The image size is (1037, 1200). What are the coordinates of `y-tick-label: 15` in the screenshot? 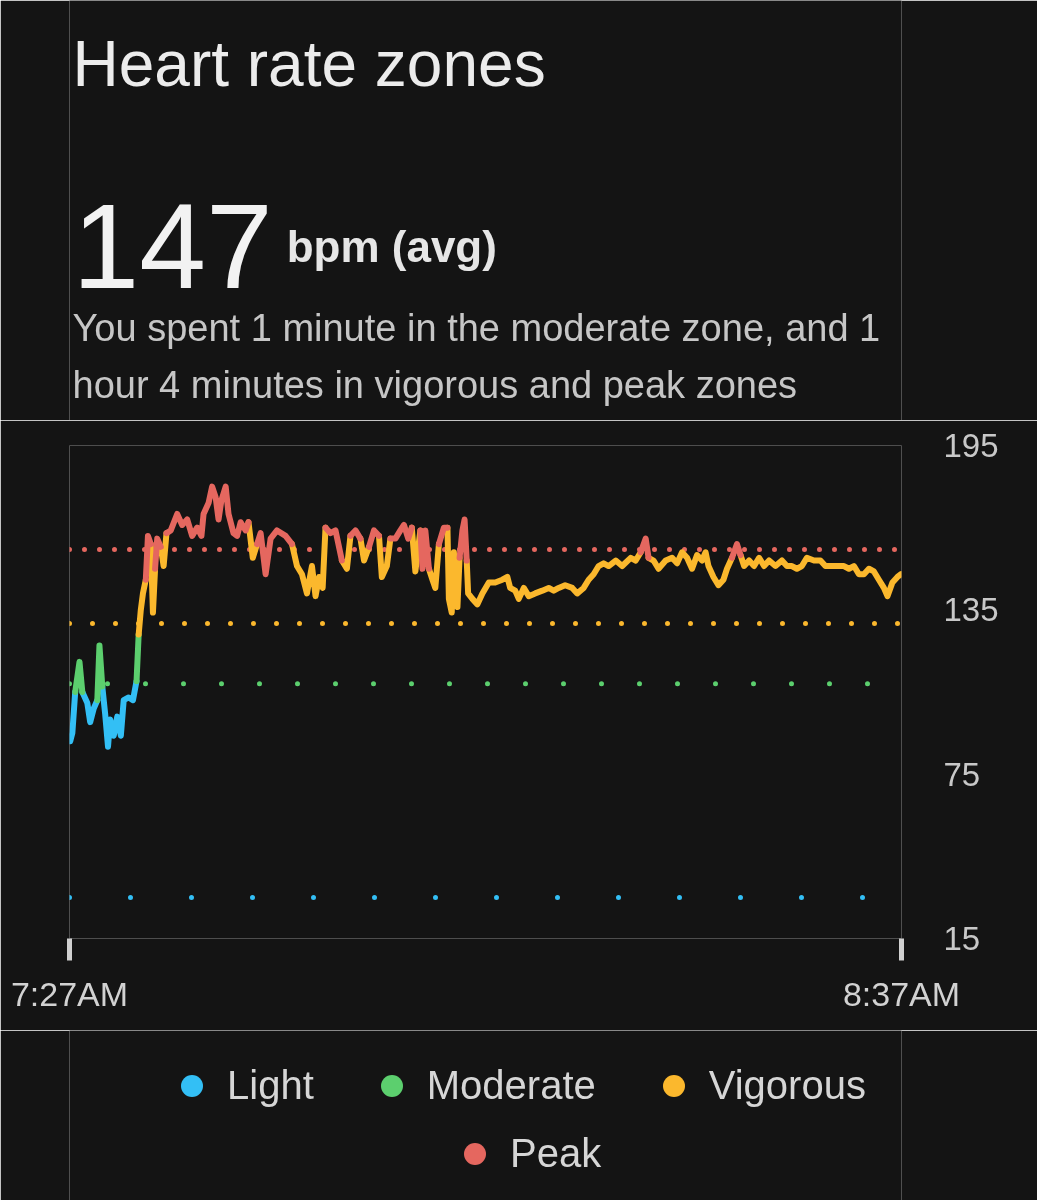 It's located at (962, 938).